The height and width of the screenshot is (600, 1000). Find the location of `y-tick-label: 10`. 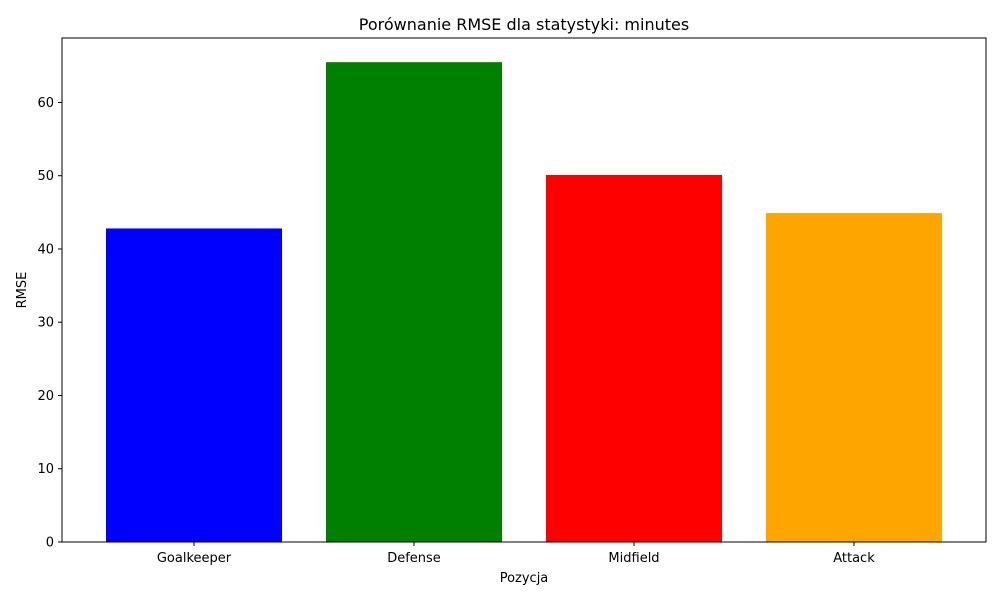

y-tick-label: 10 is located at coordinates (45, 469).